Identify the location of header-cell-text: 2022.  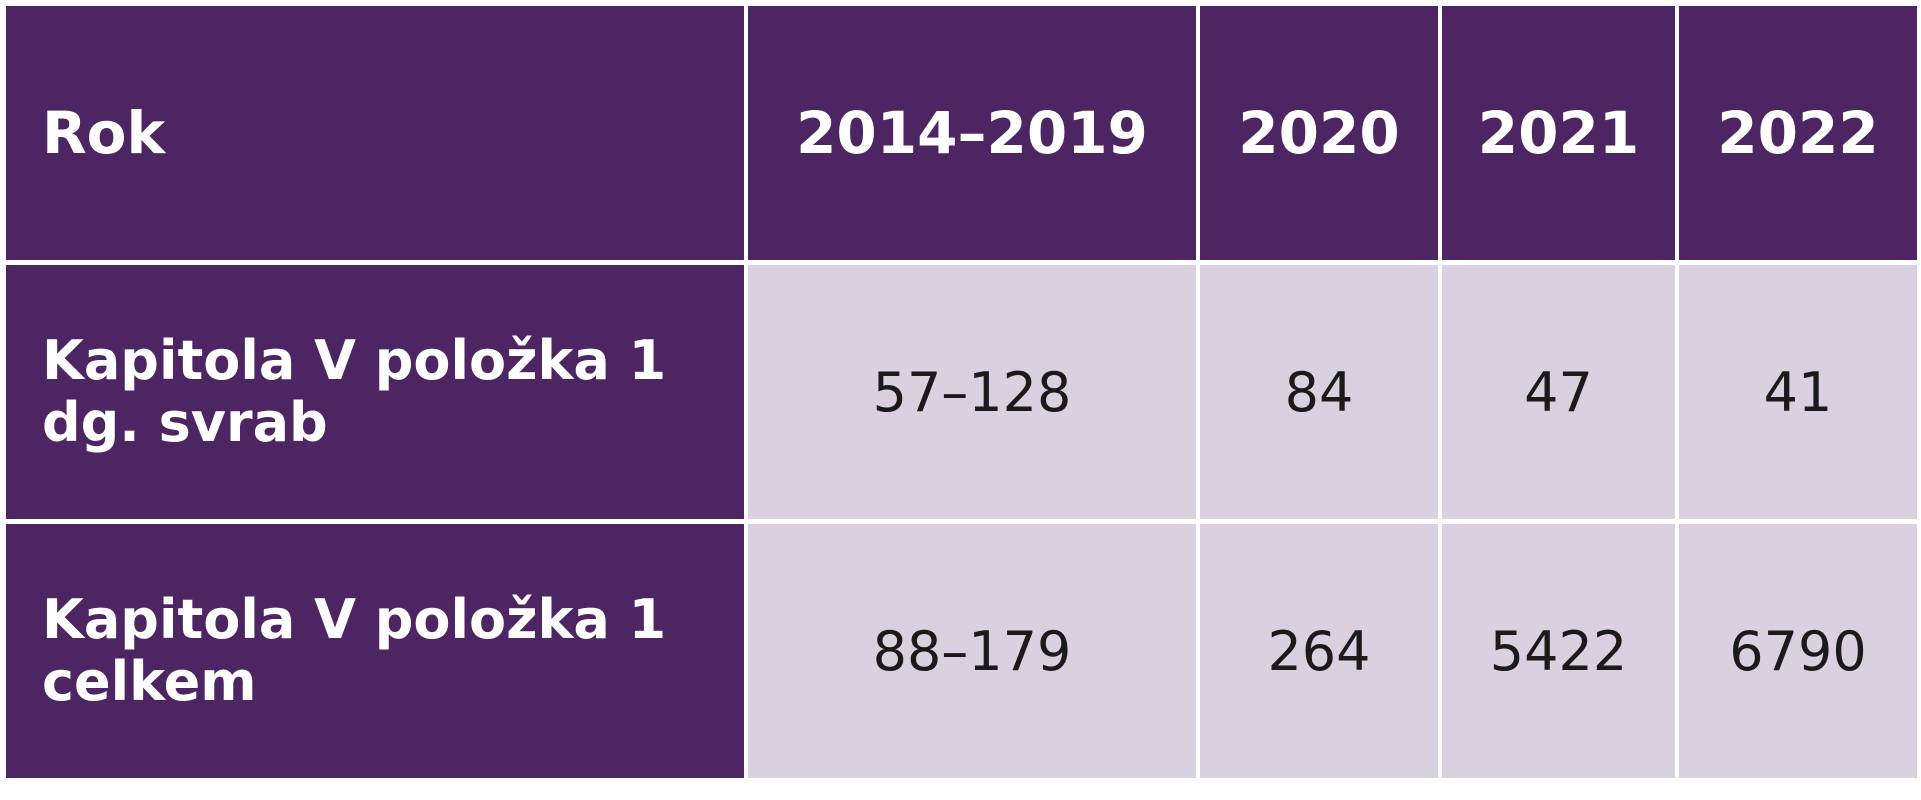
(1798, 133).